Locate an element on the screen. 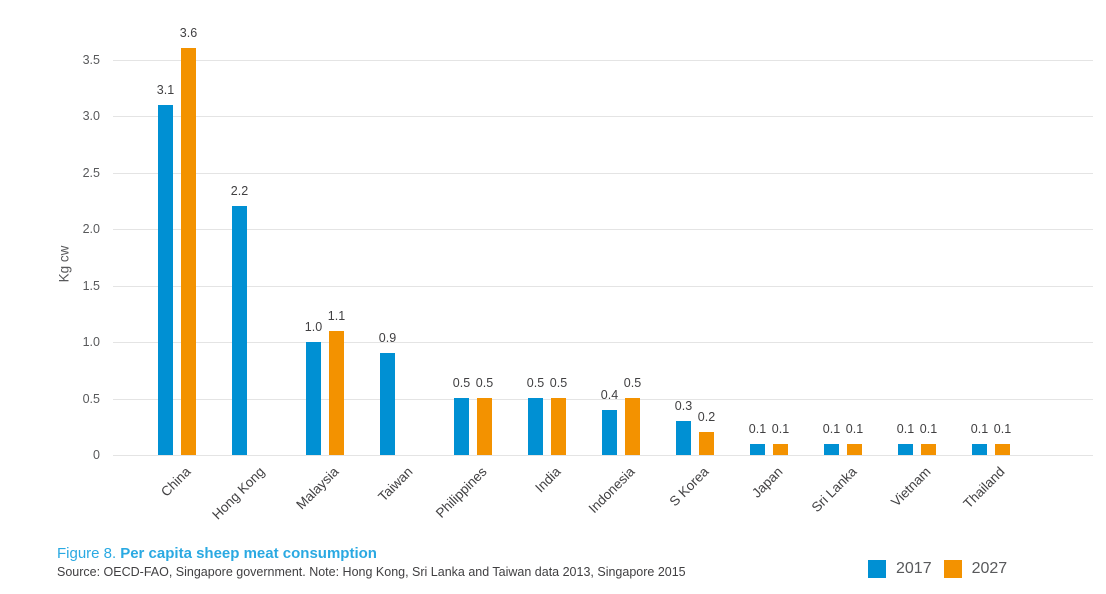 This screenshot has width=1106, height=594. bar-2027-vietnam is located at coordinates (928, 449).